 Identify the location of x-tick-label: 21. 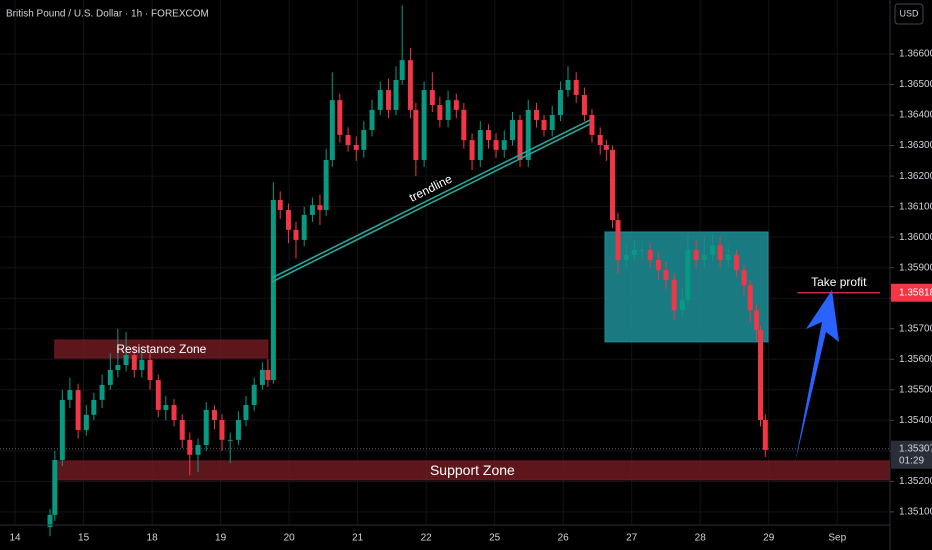
(358, 538).